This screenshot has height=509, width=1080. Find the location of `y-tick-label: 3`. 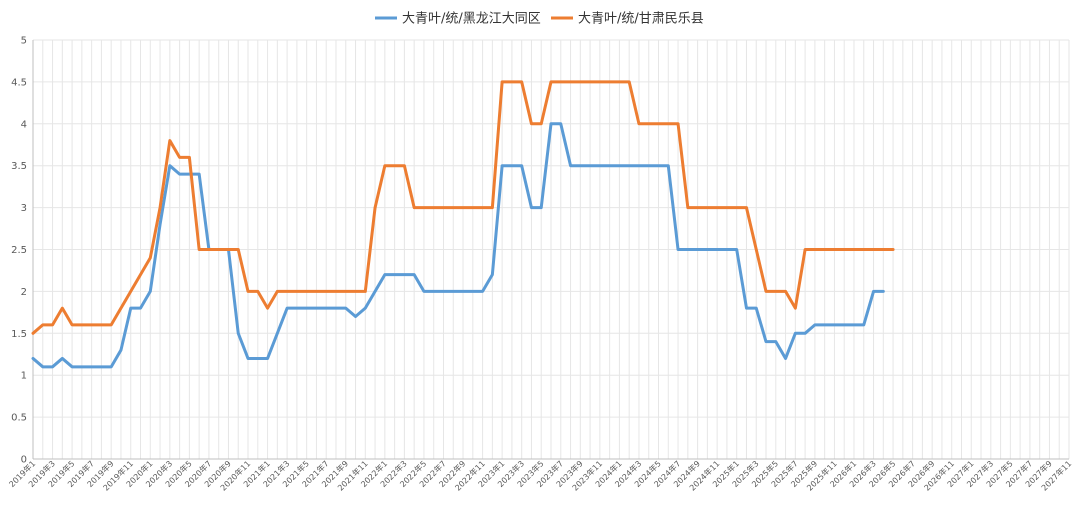

y-tick-label: 3 is located at coordinates (24, 208).